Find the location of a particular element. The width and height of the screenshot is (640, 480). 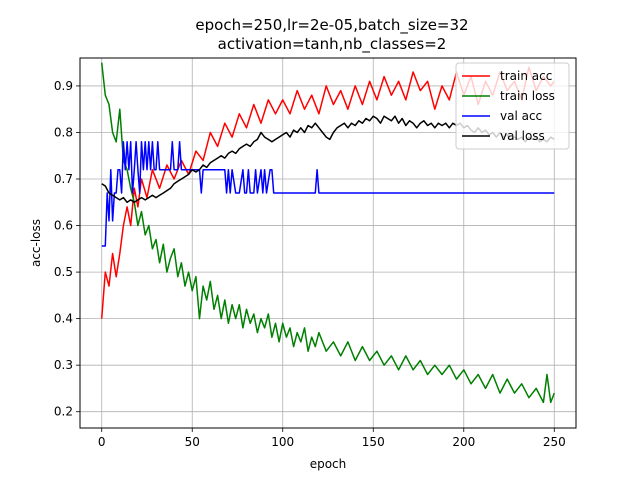

legend: train acc train loss val acc val loss is located at coordinates (512, 106).